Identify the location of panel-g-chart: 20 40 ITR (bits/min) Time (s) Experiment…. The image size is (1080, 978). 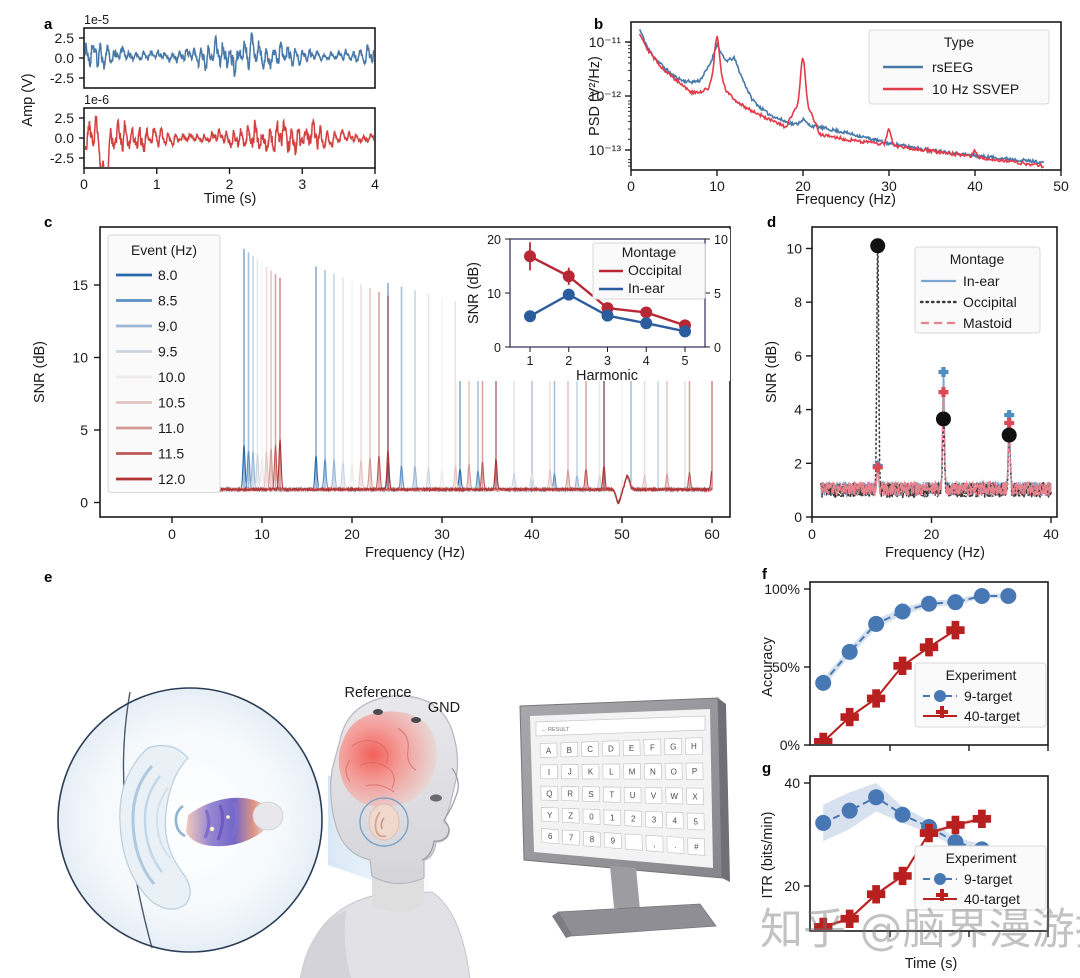
(904, 873).